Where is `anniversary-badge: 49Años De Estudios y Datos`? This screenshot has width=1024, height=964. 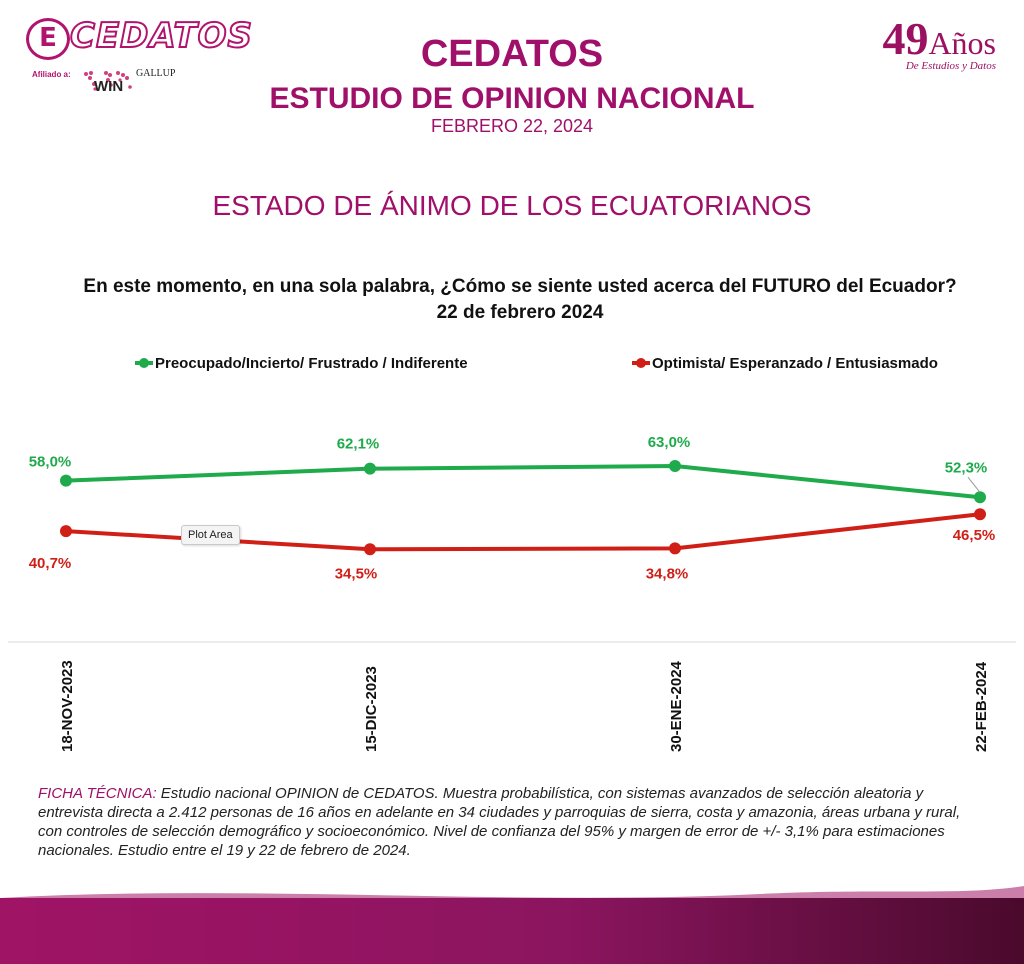 anniversary-badge: 49Años De Estudios y Datos is located at coordinates (916, 51).